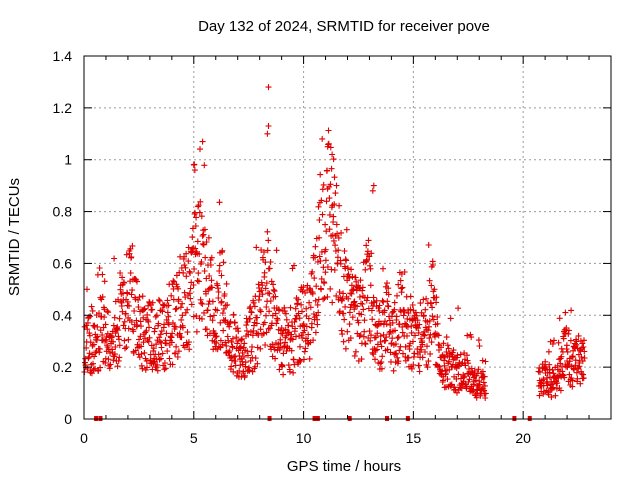 The height and width of the screenshot is (480, 640). Describe the element at coordinates (63, 108) in the screenshot. I see `y-tick-label: 1.2` at that location.